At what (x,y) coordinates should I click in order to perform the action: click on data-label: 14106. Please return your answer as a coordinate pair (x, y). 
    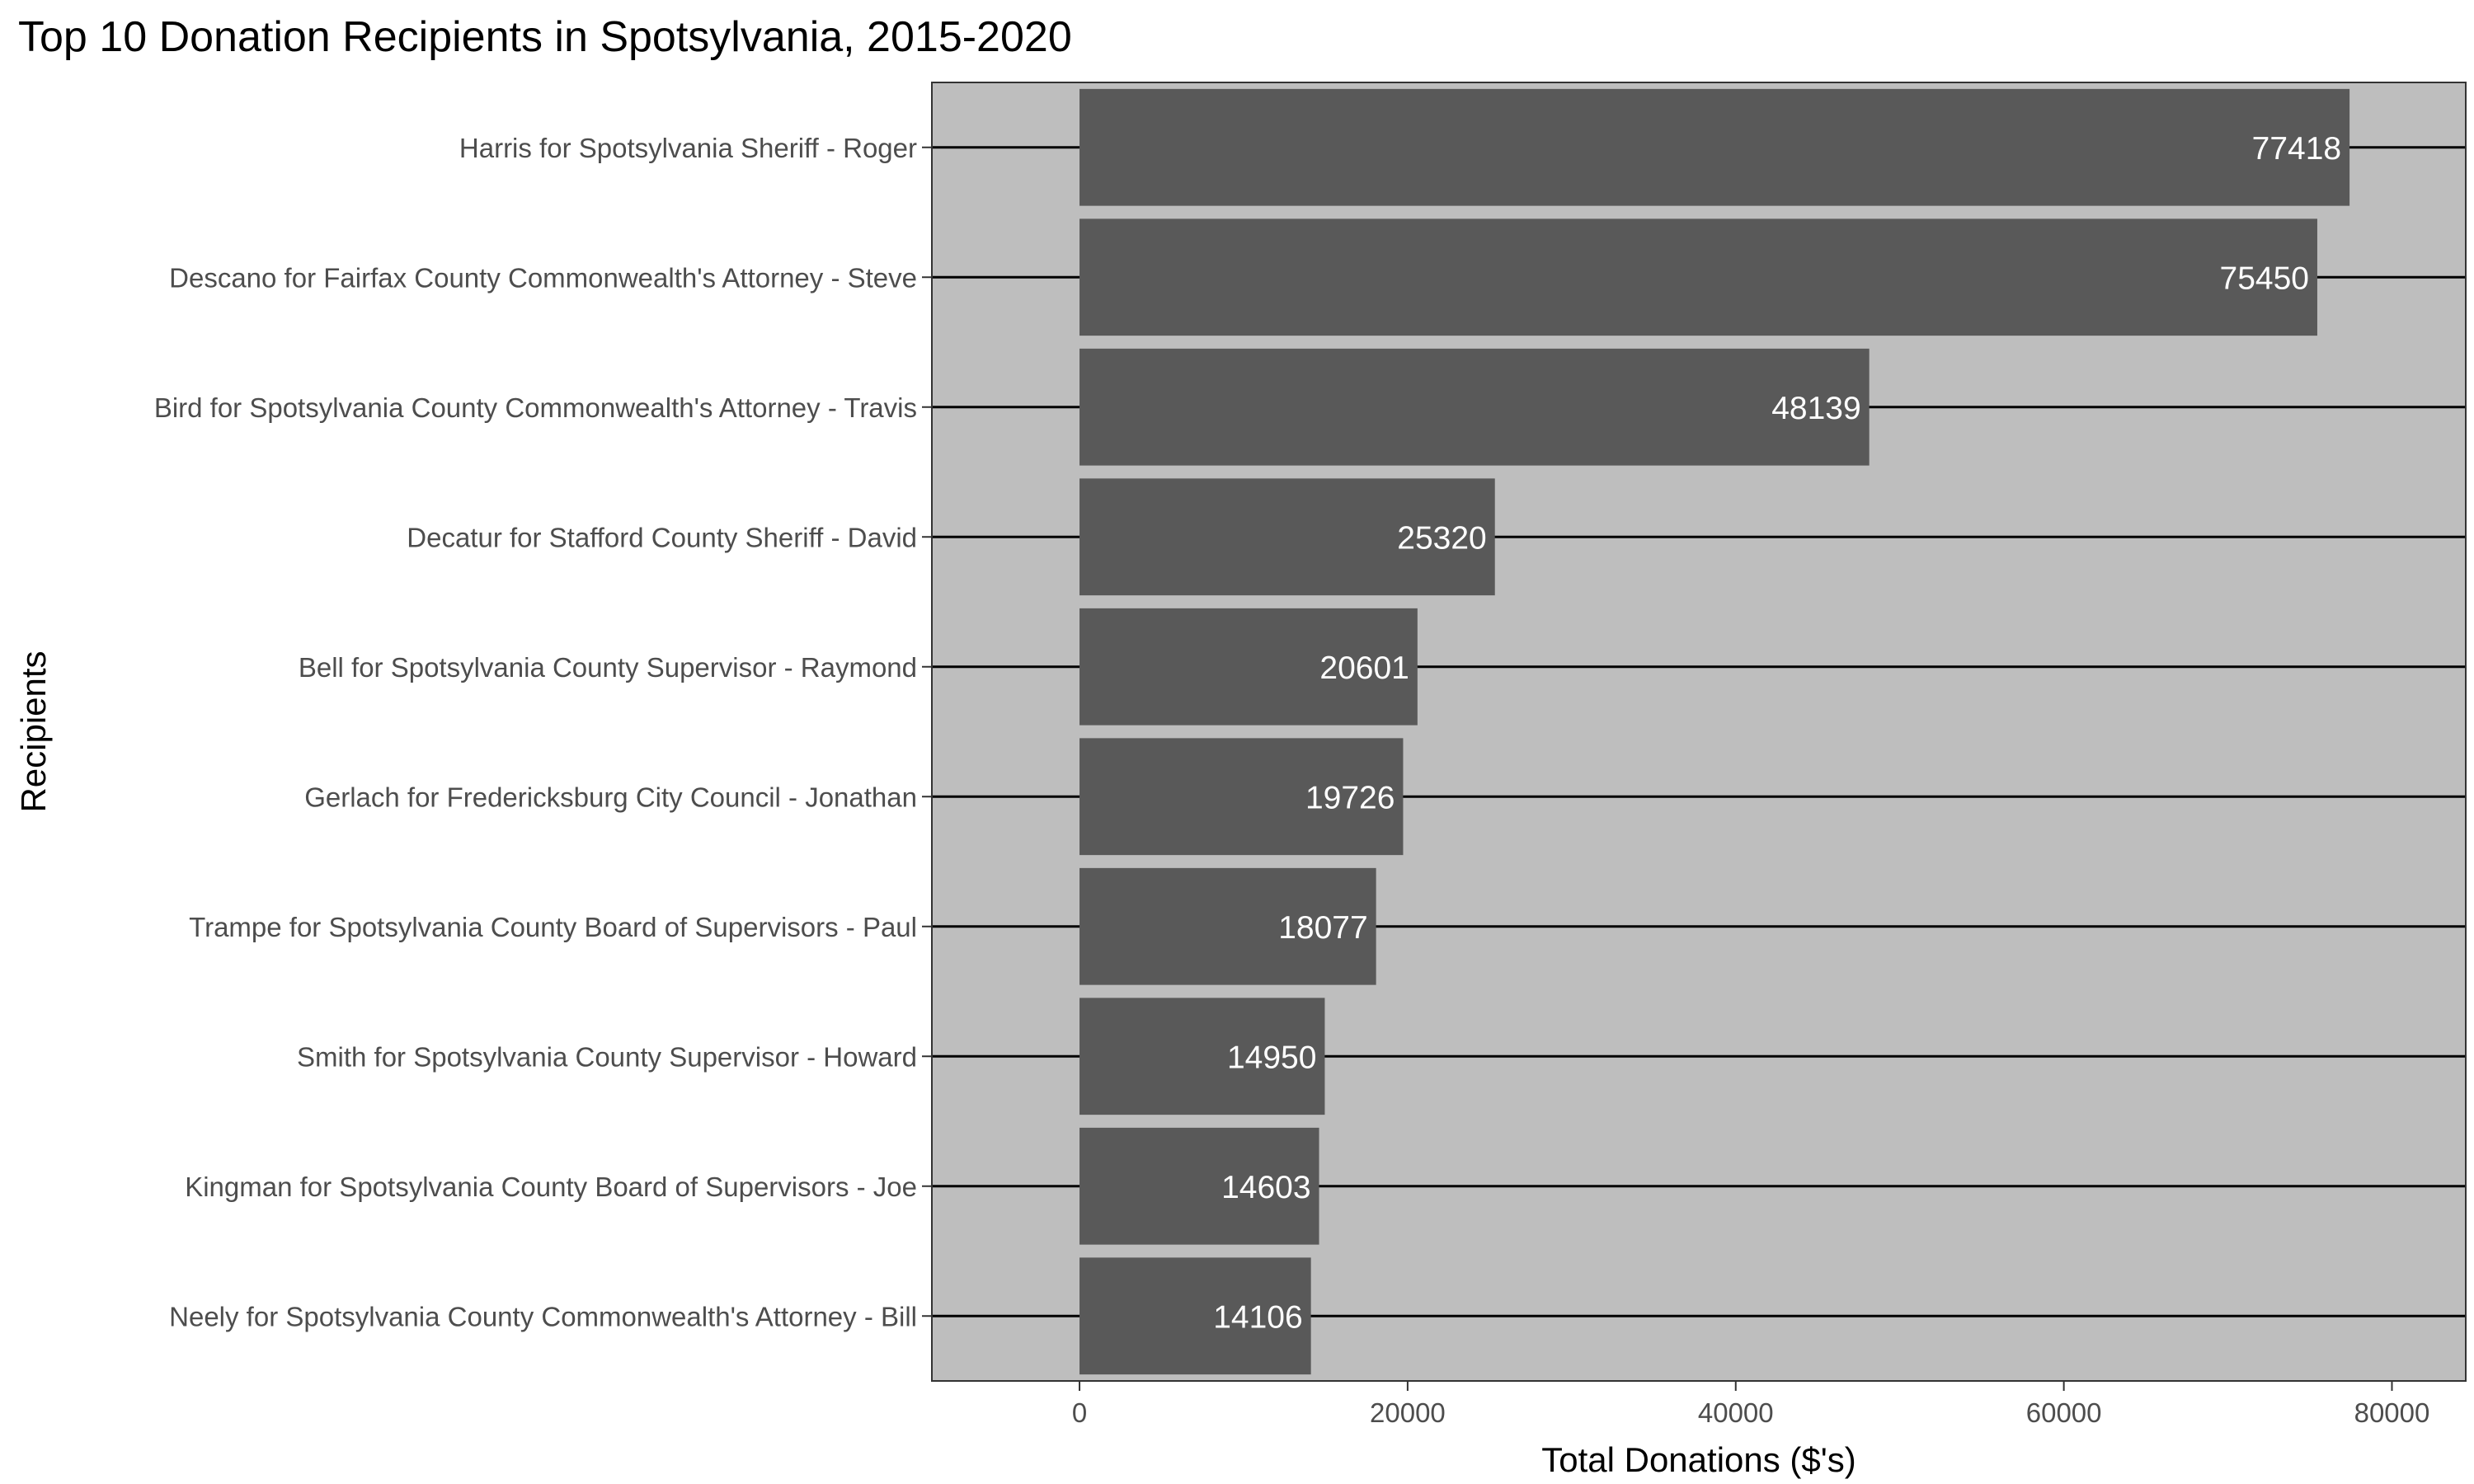
    Looking at the image, I should click on (1257, 1317).